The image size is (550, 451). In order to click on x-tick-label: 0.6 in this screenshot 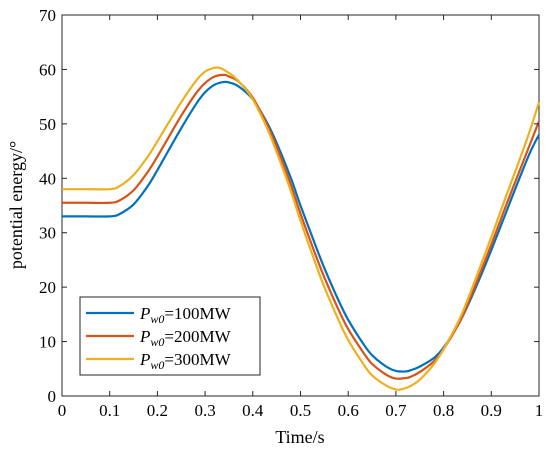, I will do `click(348, 410)`.